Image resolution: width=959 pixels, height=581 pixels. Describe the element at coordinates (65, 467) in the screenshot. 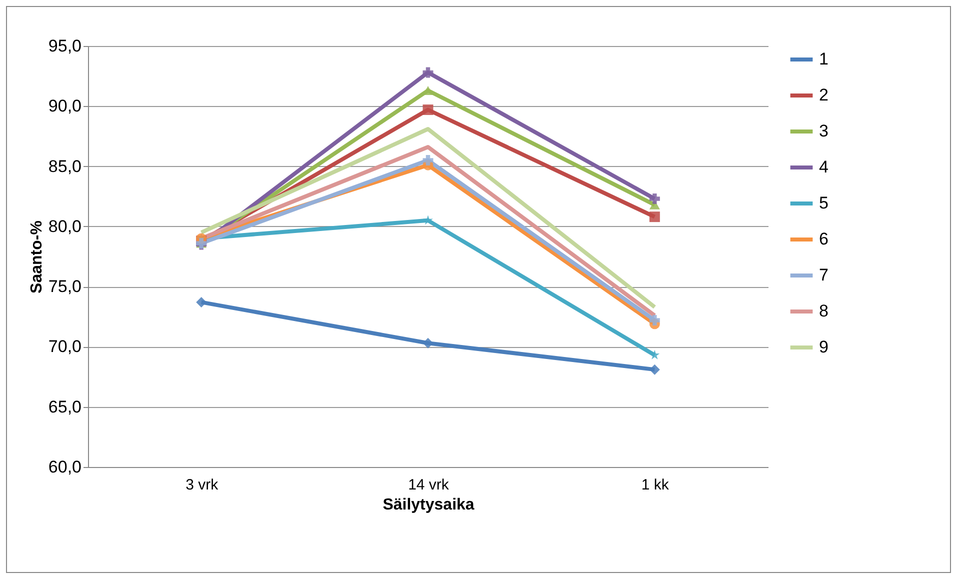

I see `y-tick-label: 60,0` at that location.